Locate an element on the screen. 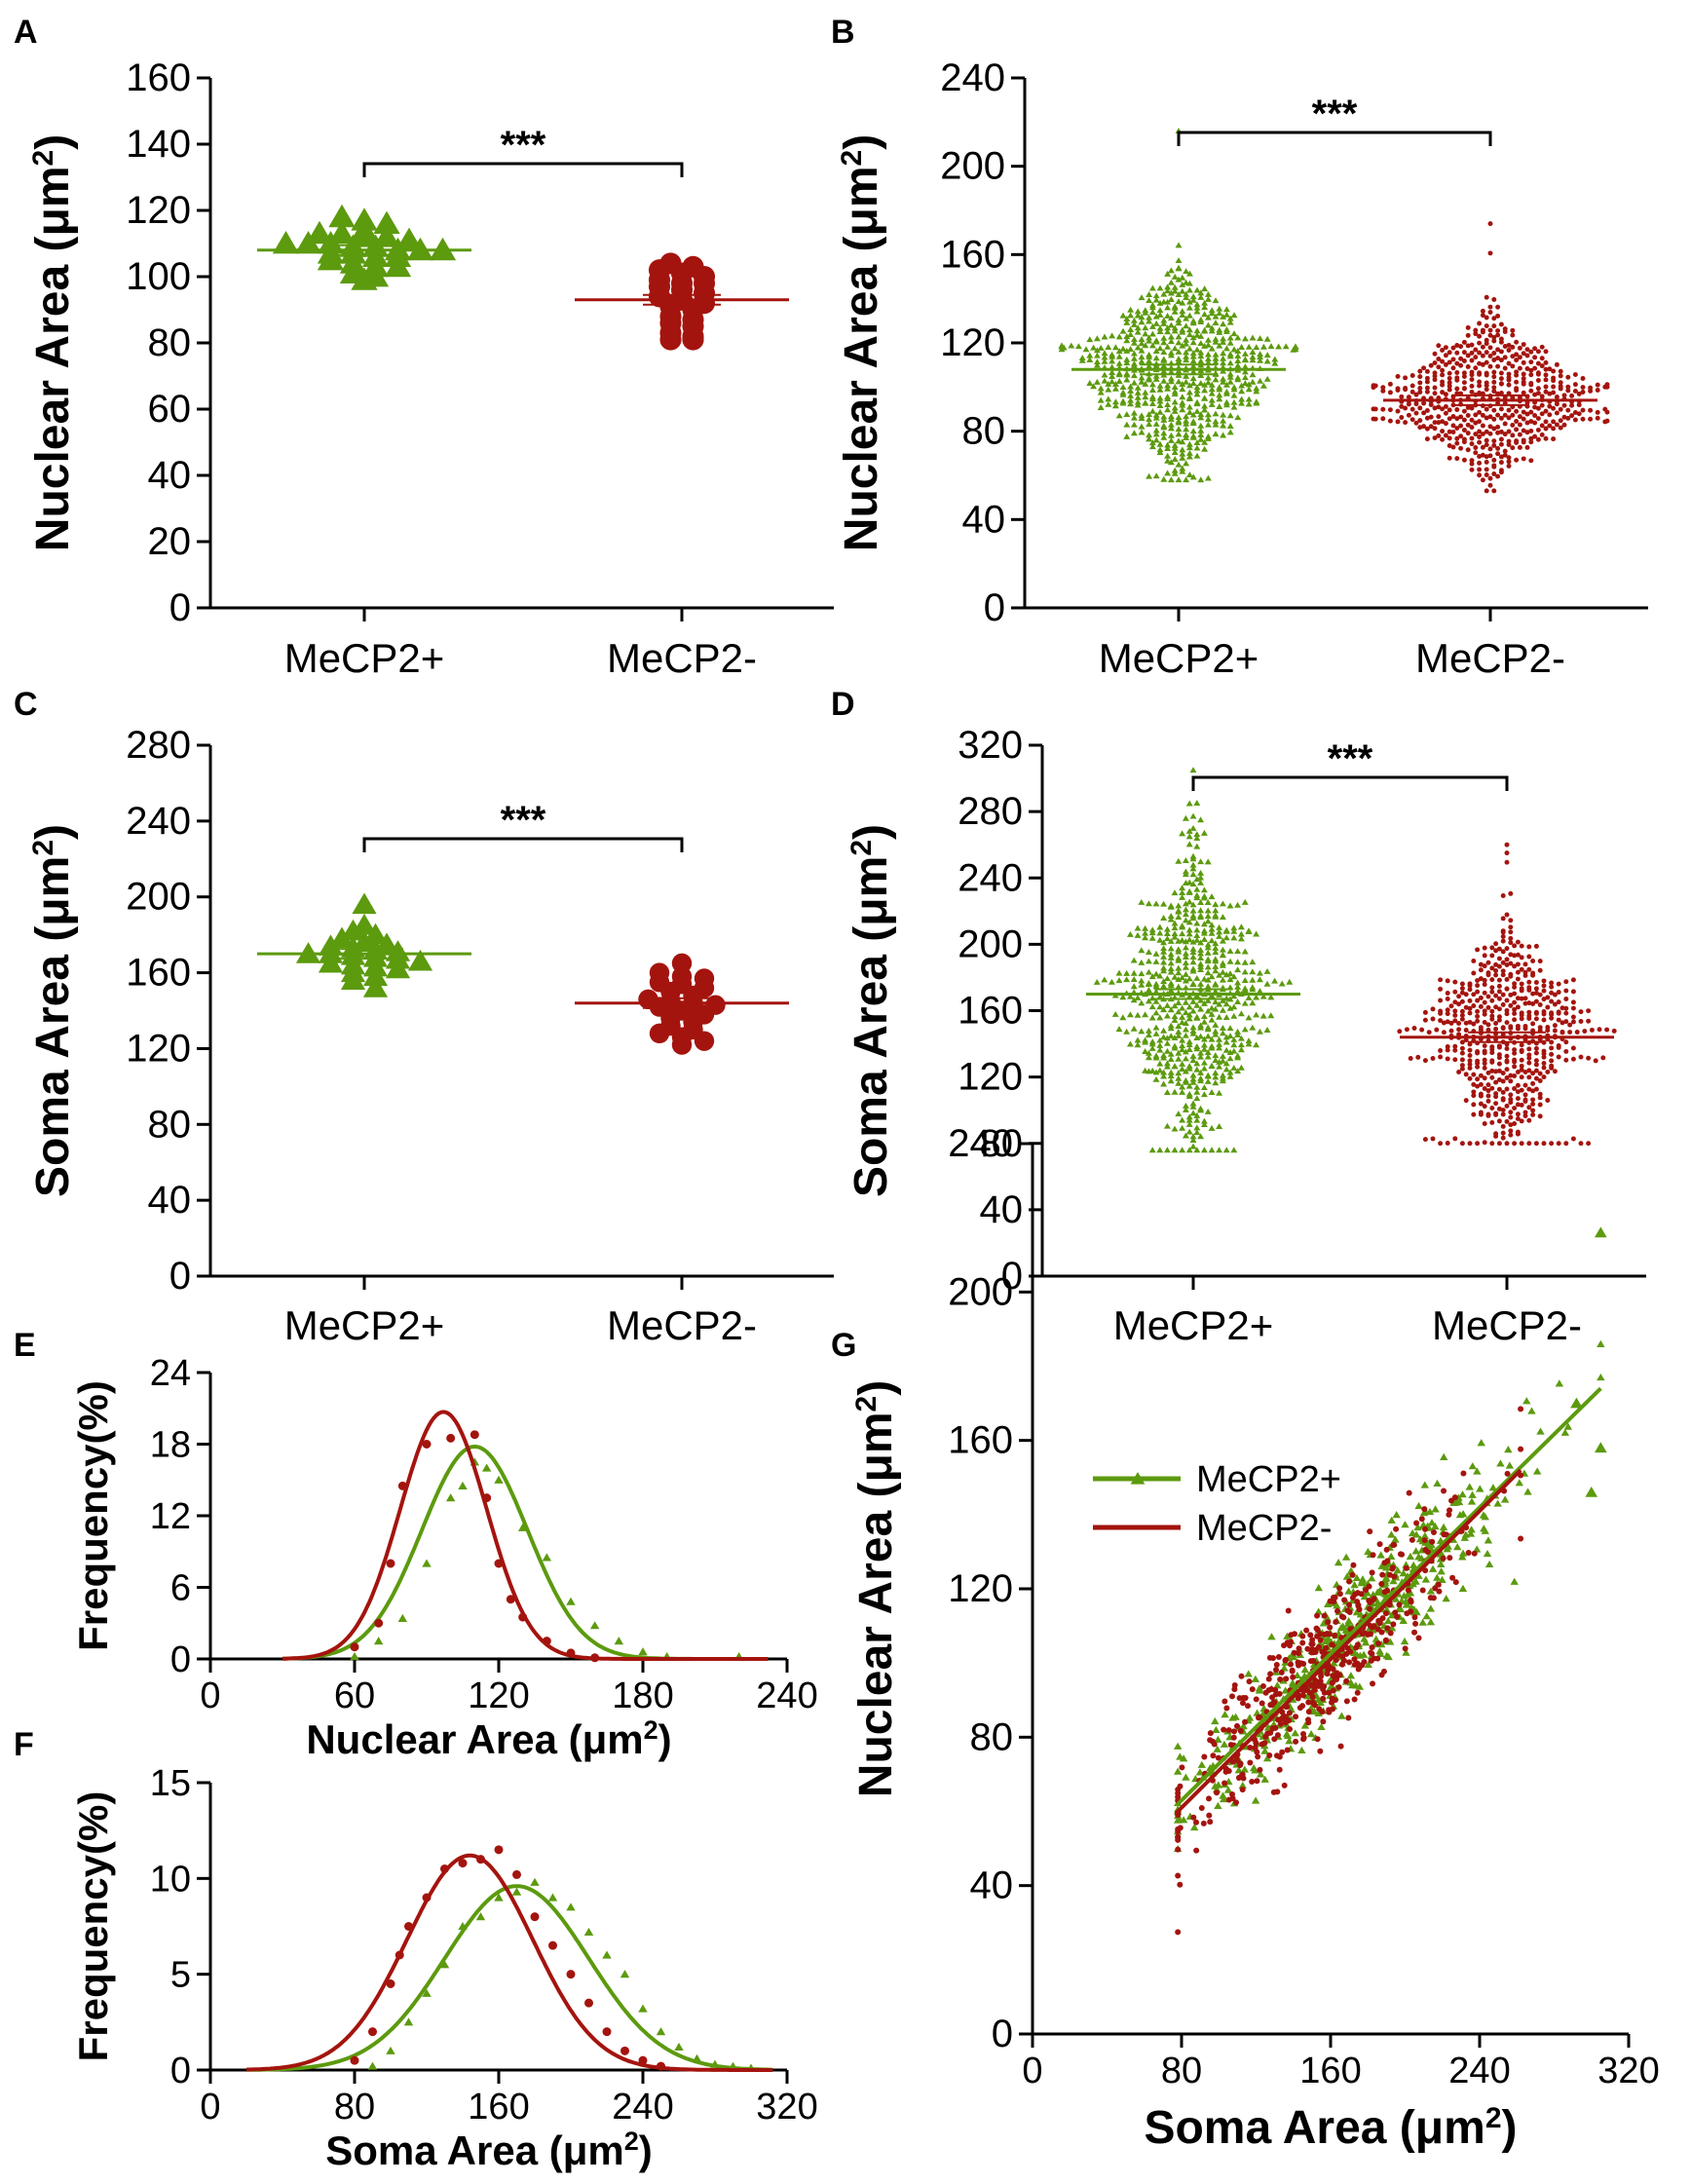 This screenshot has width=1691, height=2184. y-tick-label: 0 is located at coordinates (1002, 2034).